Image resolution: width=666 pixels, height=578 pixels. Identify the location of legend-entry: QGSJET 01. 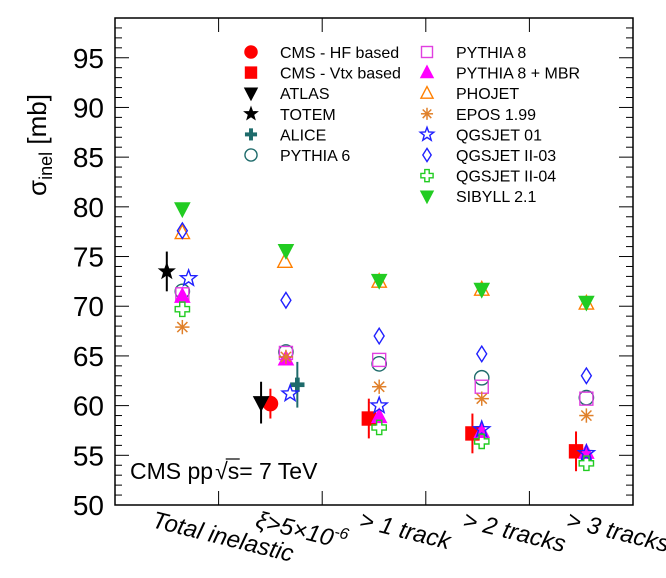
(480, 134).